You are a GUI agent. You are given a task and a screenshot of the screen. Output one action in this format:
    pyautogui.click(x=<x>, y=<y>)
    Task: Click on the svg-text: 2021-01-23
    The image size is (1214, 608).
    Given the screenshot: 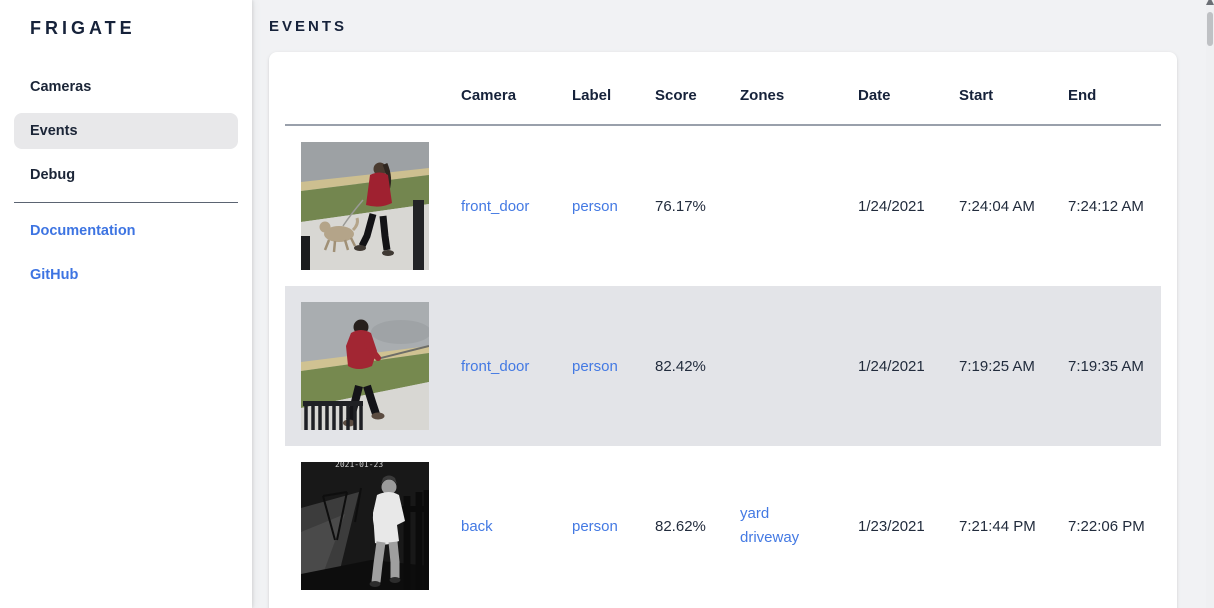 What is the action you would take?
    pyautogui.click(x=359, y=465)
    